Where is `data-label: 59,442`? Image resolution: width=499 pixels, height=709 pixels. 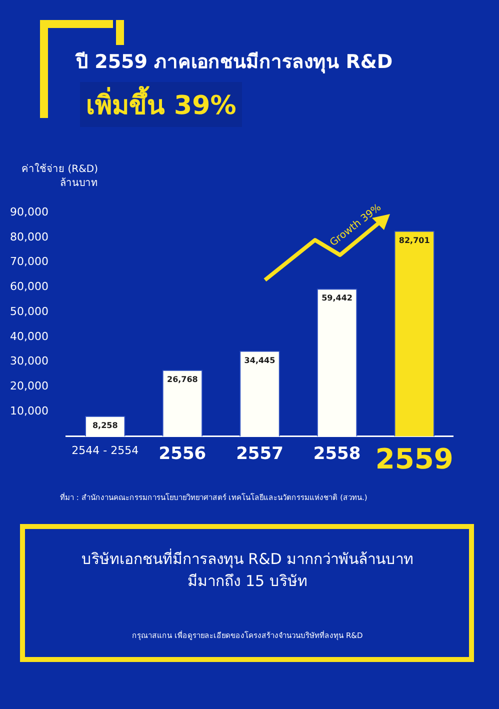 data-label: 59,442 is located at coordinates (337, 298).